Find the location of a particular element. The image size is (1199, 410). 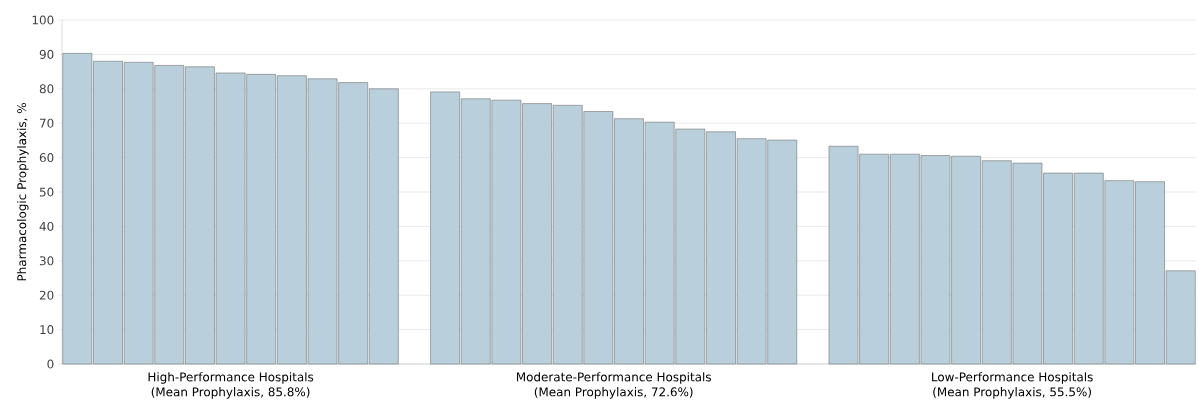

y-tick-label: 10 is located at coordinates (47, 330).